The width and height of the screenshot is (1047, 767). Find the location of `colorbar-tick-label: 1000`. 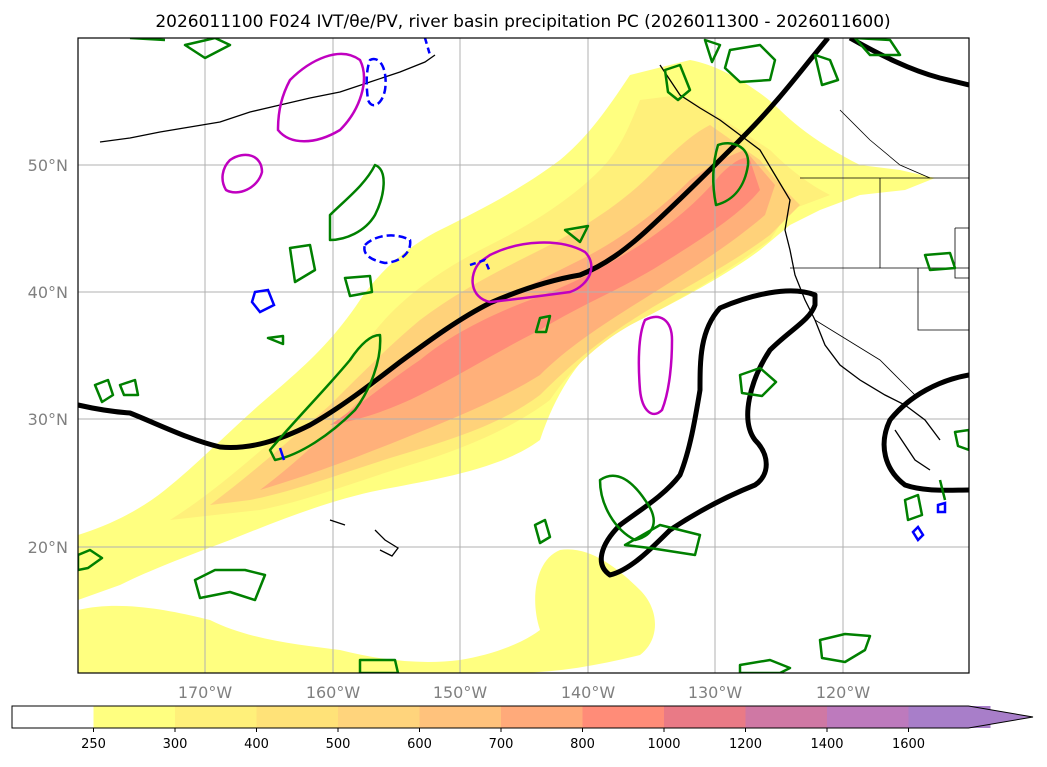

colorbar-tick-label: 1000 is located at coordinates (663, 744).